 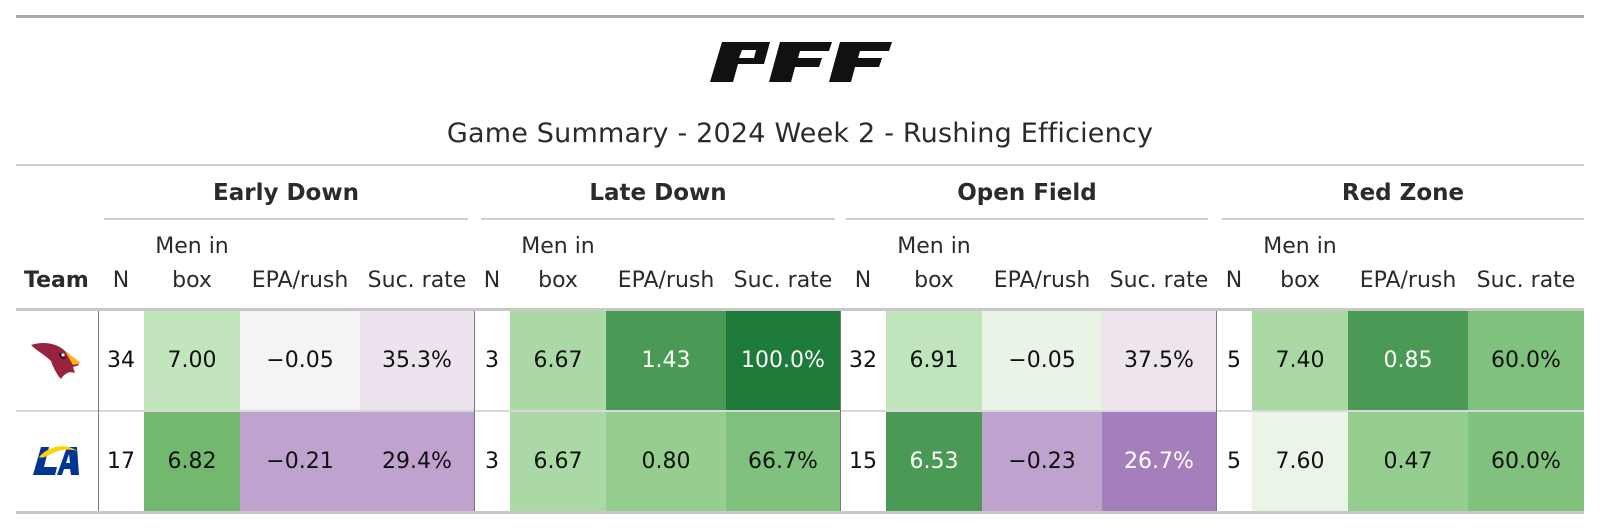 I want to click on group-rule-early-down, so click(x=286, y=219).